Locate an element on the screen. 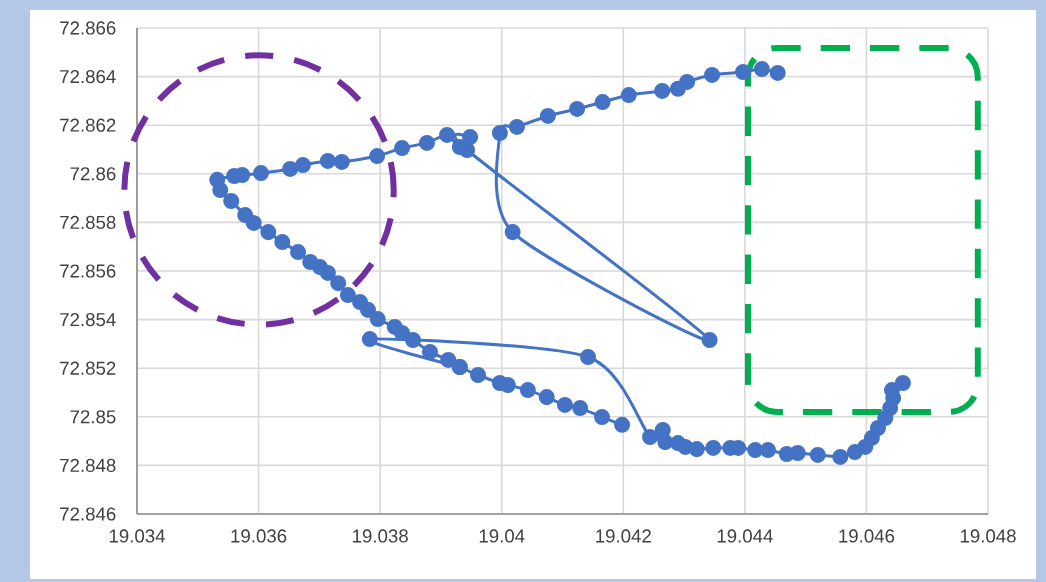 This screenshot has width=1046, height=582. x-tick-label: 19.04 is located at coordinates (502, 536).